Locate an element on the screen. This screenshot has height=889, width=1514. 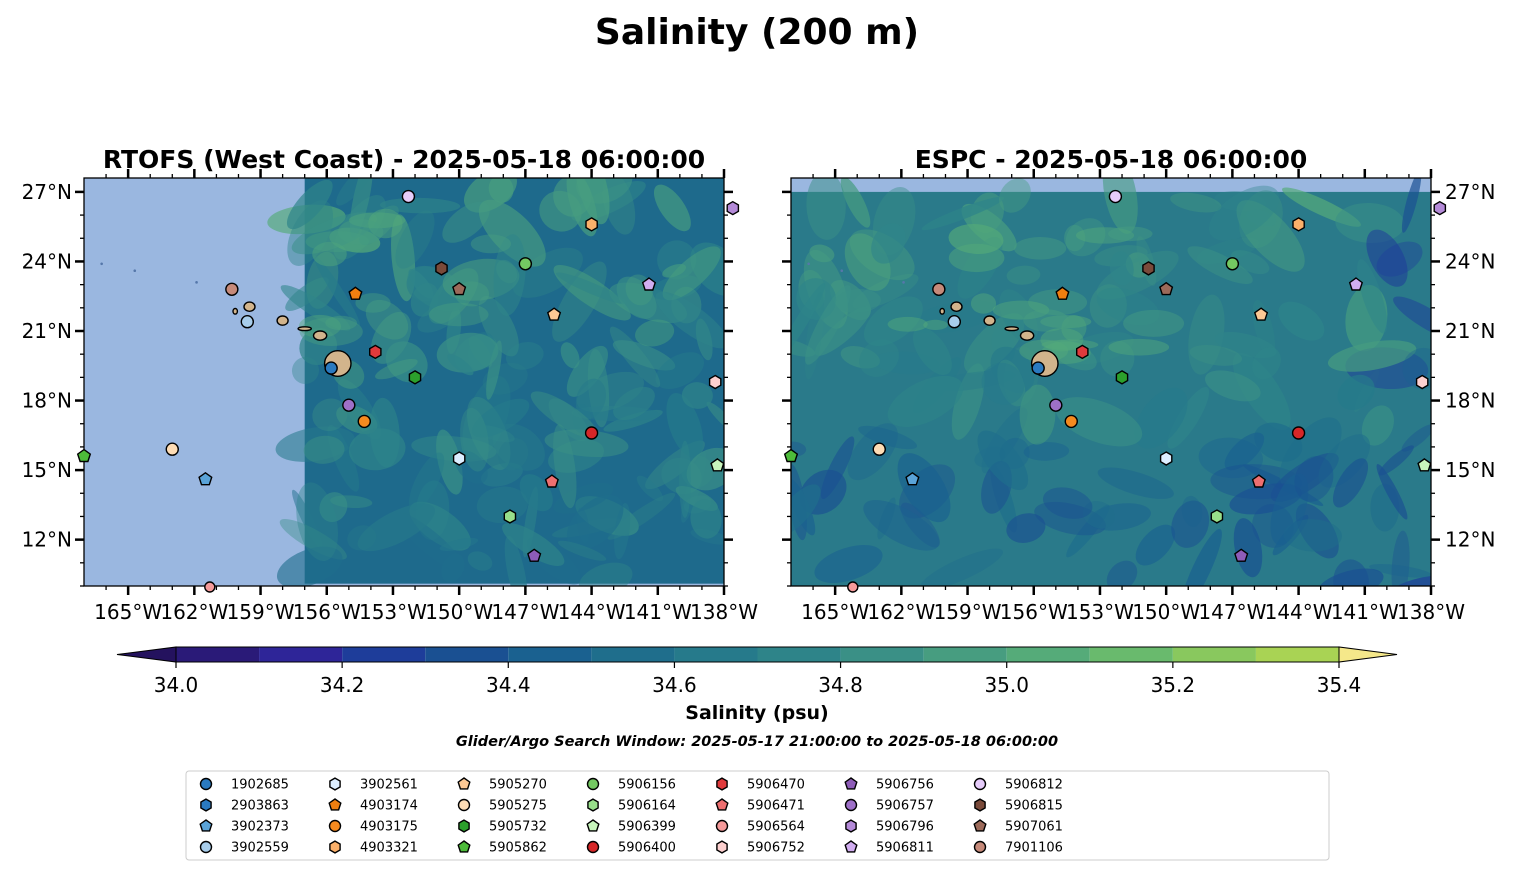
island-oahu is located at coordinates (282, 320).